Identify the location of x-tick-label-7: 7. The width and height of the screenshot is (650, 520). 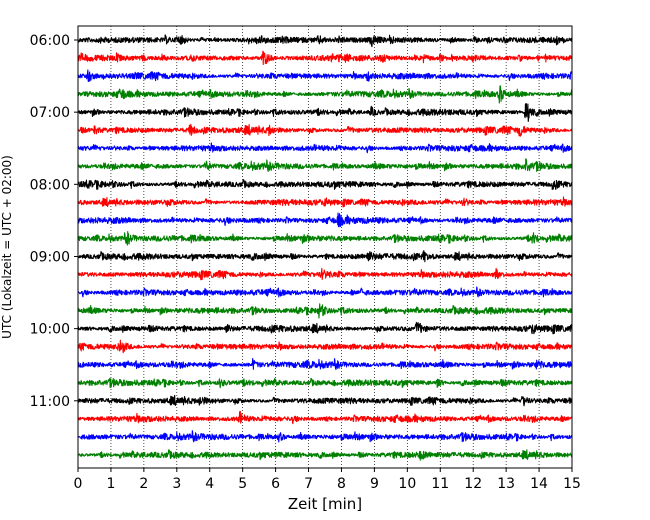
(308, 484).